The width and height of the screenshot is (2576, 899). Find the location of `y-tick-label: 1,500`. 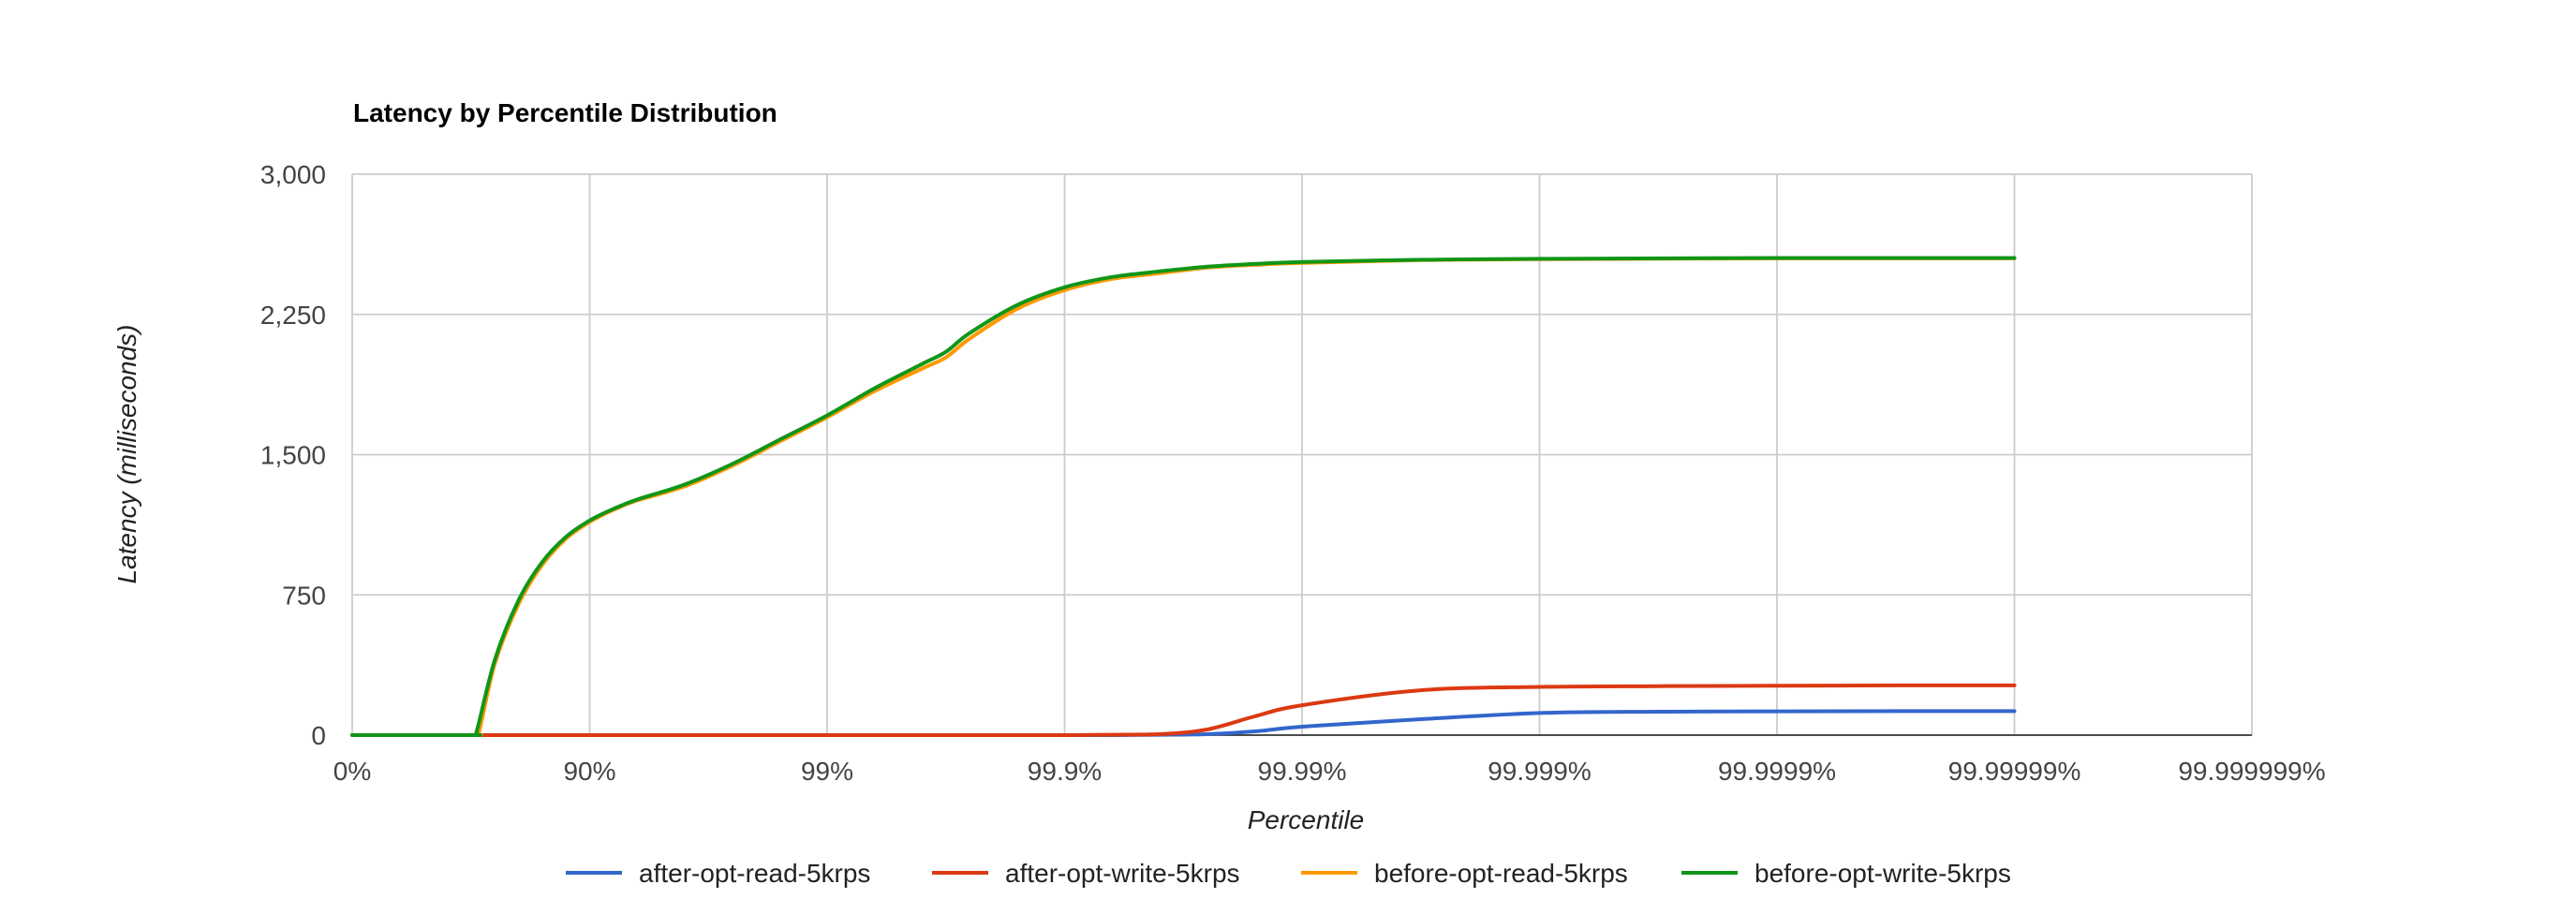

y-tick-label: 1,500 is located at coordinates (293, 455).